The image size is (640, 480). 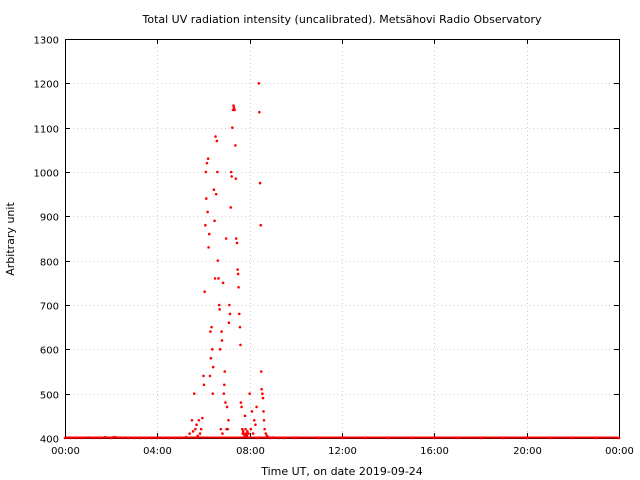 What do you see at coordinates (341, 471) in the screenshot?
I see `x-axis-label: Time UT, on date 2019-09-24` at bounding box center [341, 471].